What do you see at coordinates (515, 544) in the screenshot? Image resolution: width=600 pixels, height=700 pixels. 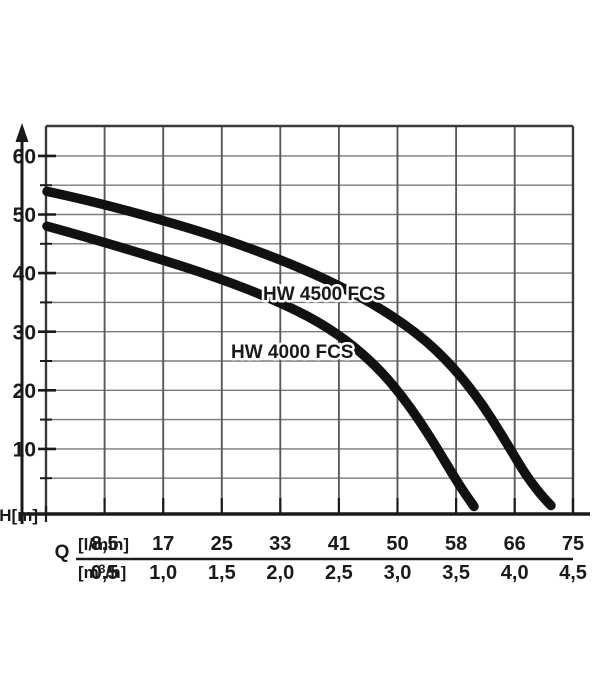 I see `xtick-lmin-8: 66` at bounding box center [515, 544].